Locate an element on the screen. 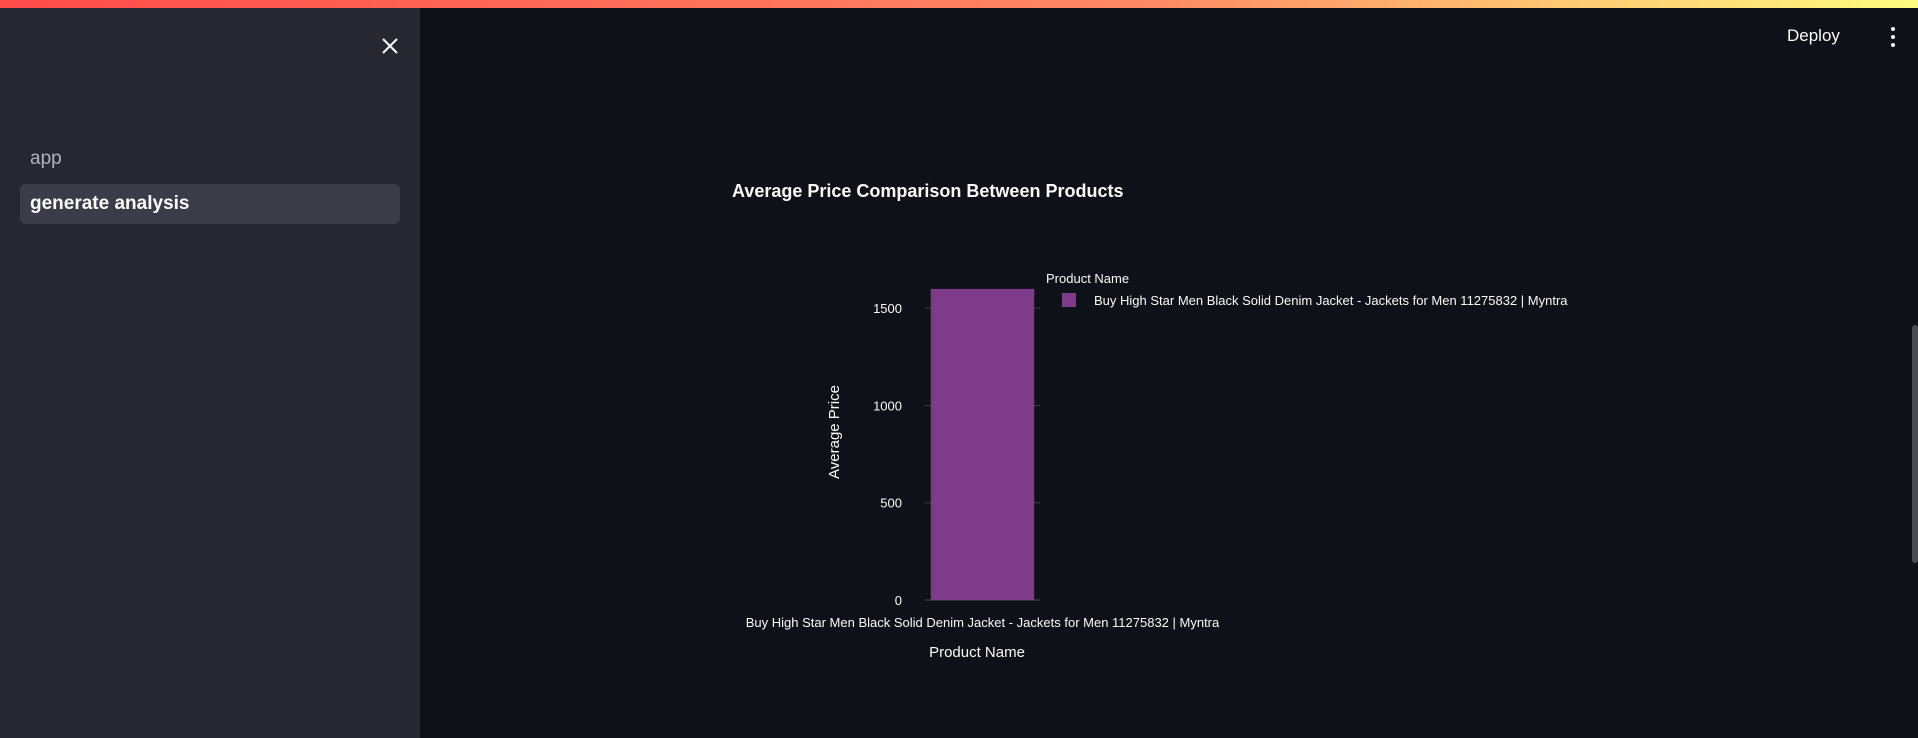  main-menu-button is located at coordinates (1893, 37).